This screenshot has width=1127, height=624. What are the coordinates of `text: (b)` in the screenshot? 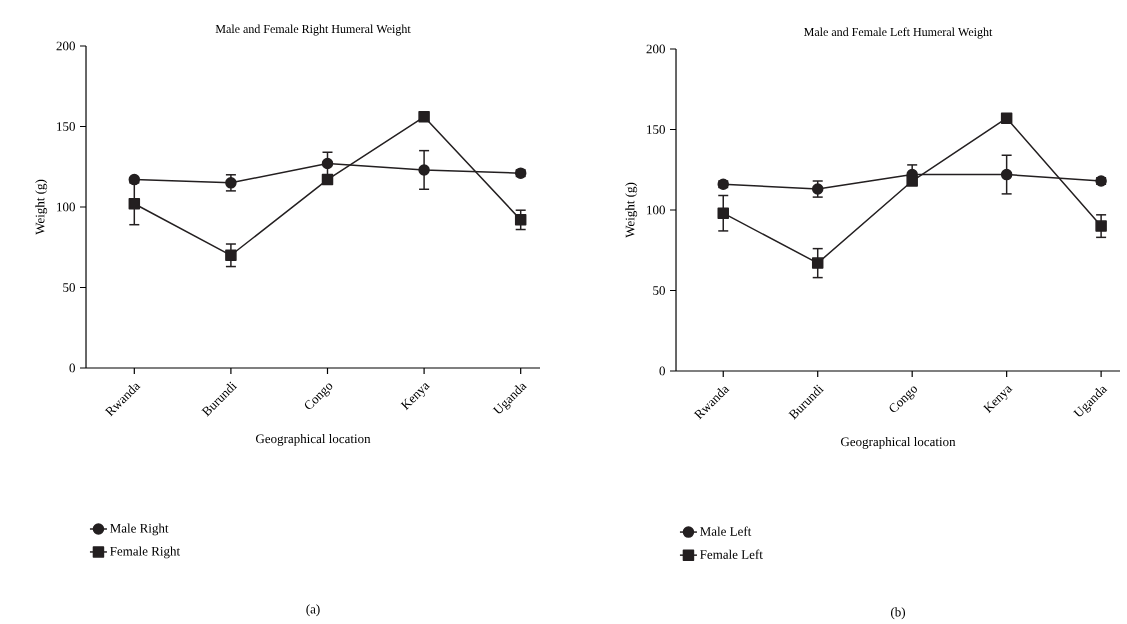 It's located at (898, 613).